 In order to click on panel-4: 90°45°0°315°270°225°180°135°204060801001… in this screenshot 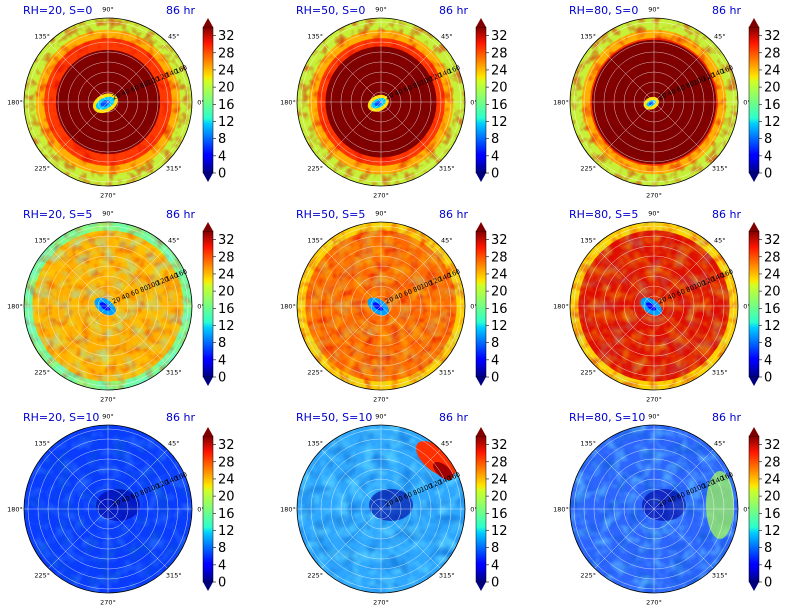, I will do `click(120, 306)`.